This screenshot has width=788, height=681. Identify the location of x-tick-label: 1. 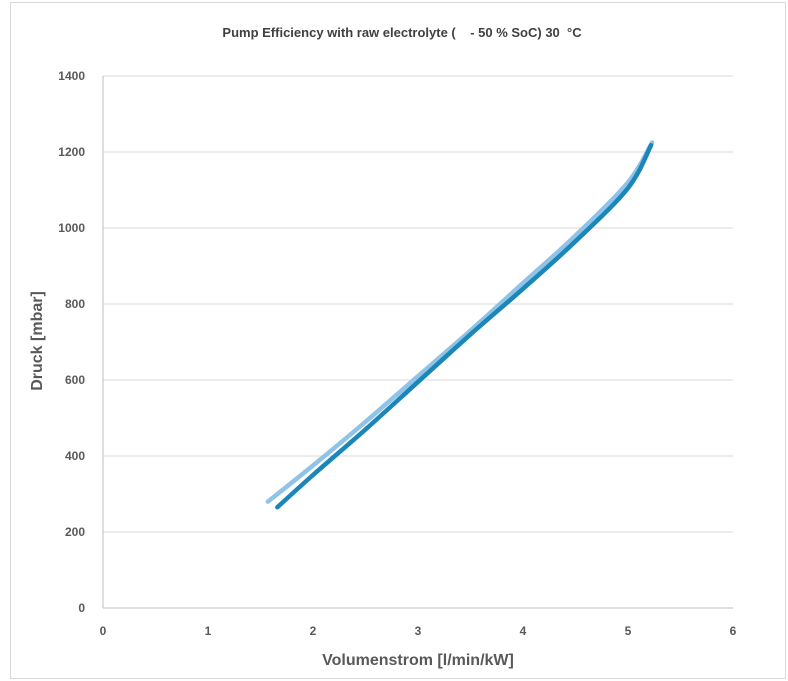
(208, 631).